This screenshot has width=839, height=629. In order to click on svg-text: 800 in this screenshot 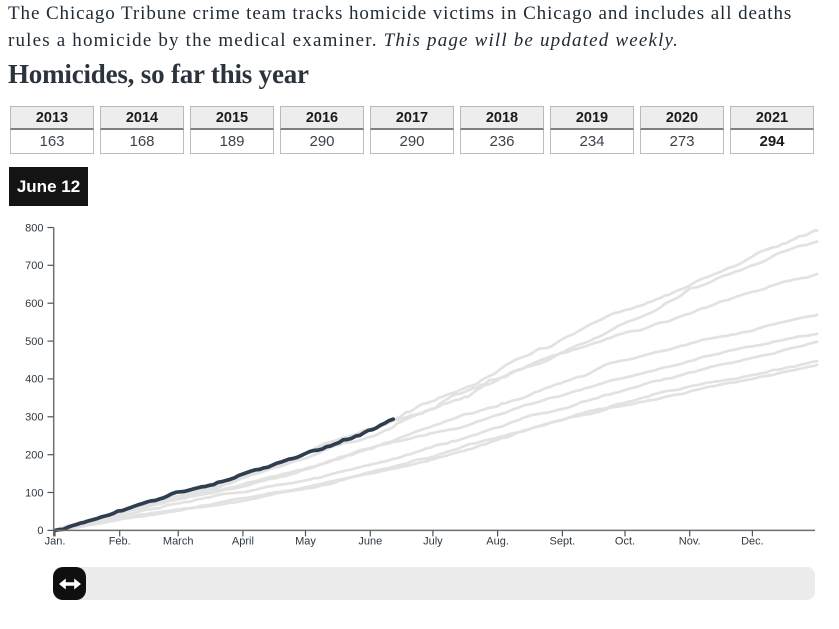, I will do `click(34, 228)`.